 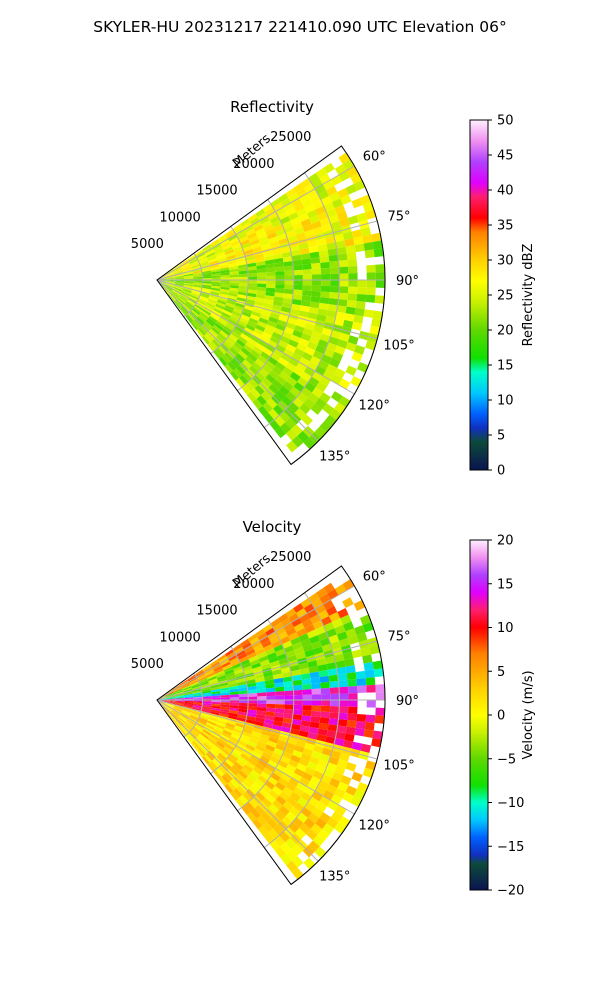 I want to click on colorbar-tick-label: −10, so click(x=510, y=803).